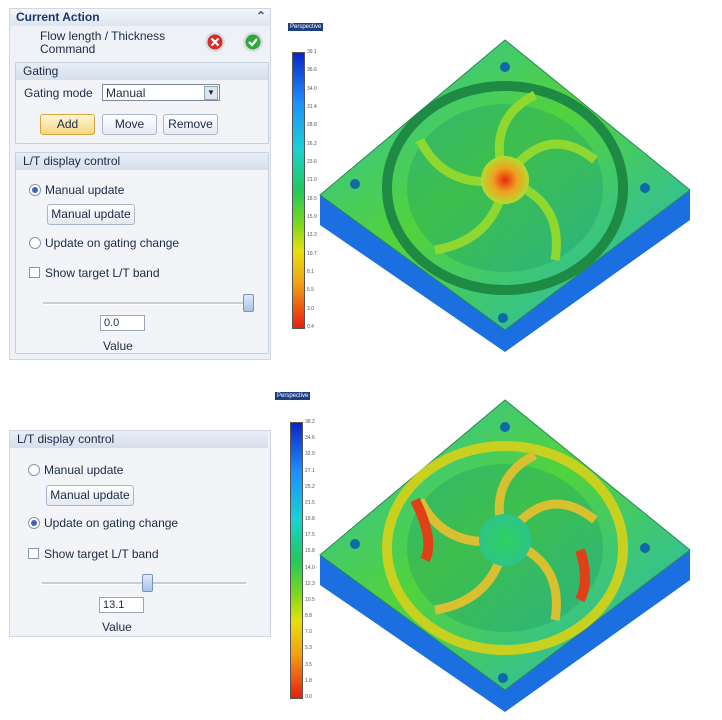 The height and width of the screenshot is (720, 722). I want to click on scale-label: 3.5, so click(308, 664).